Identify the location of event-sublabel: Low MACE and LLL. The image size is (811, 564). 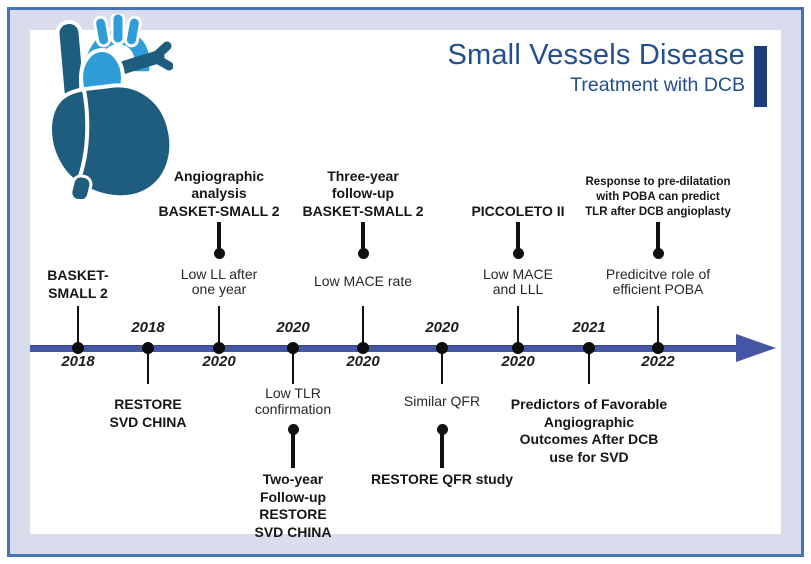
(518, 281).